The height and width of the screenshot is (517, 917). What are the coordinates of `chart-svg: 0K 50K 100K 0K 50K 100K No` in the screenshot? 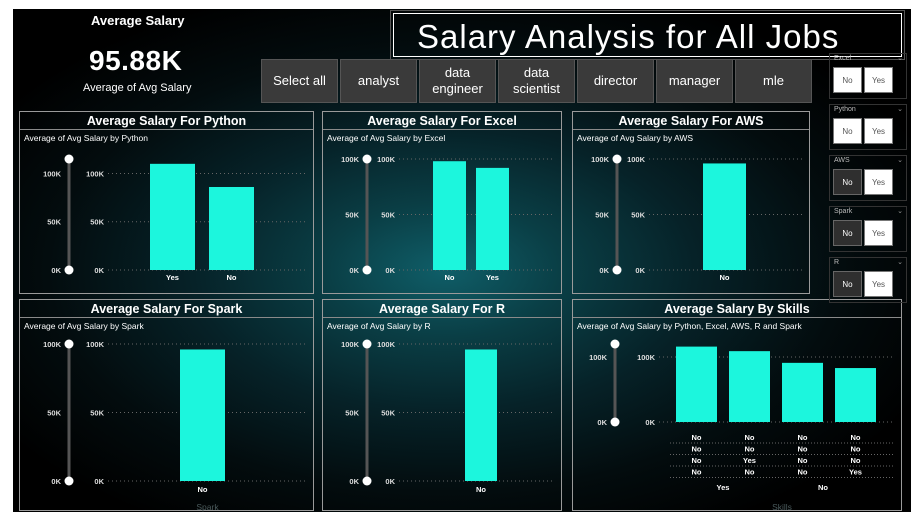 It's located at (448, 416).